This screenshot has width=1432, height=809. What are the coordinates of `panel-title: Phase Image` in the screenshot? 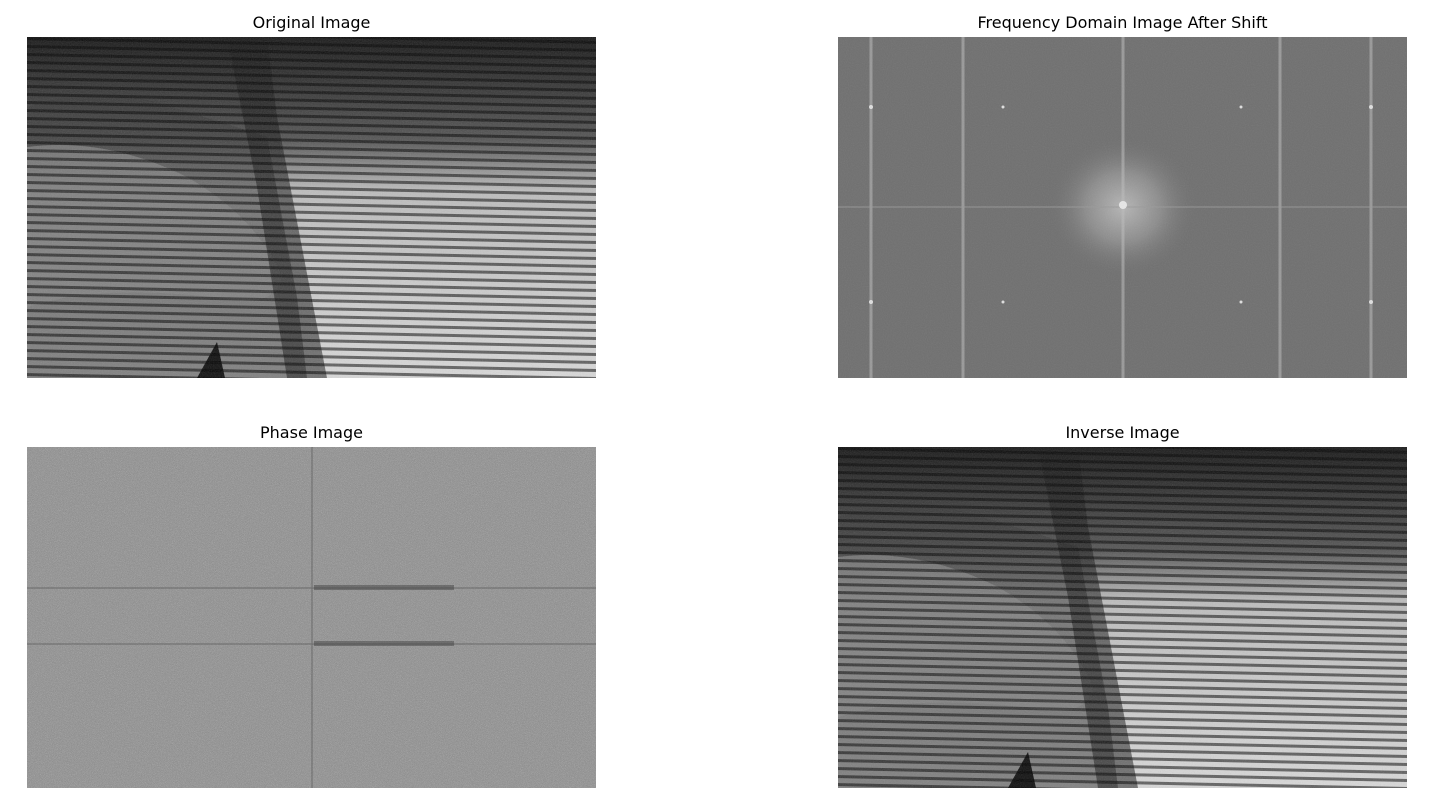 It's located at (311, 432).